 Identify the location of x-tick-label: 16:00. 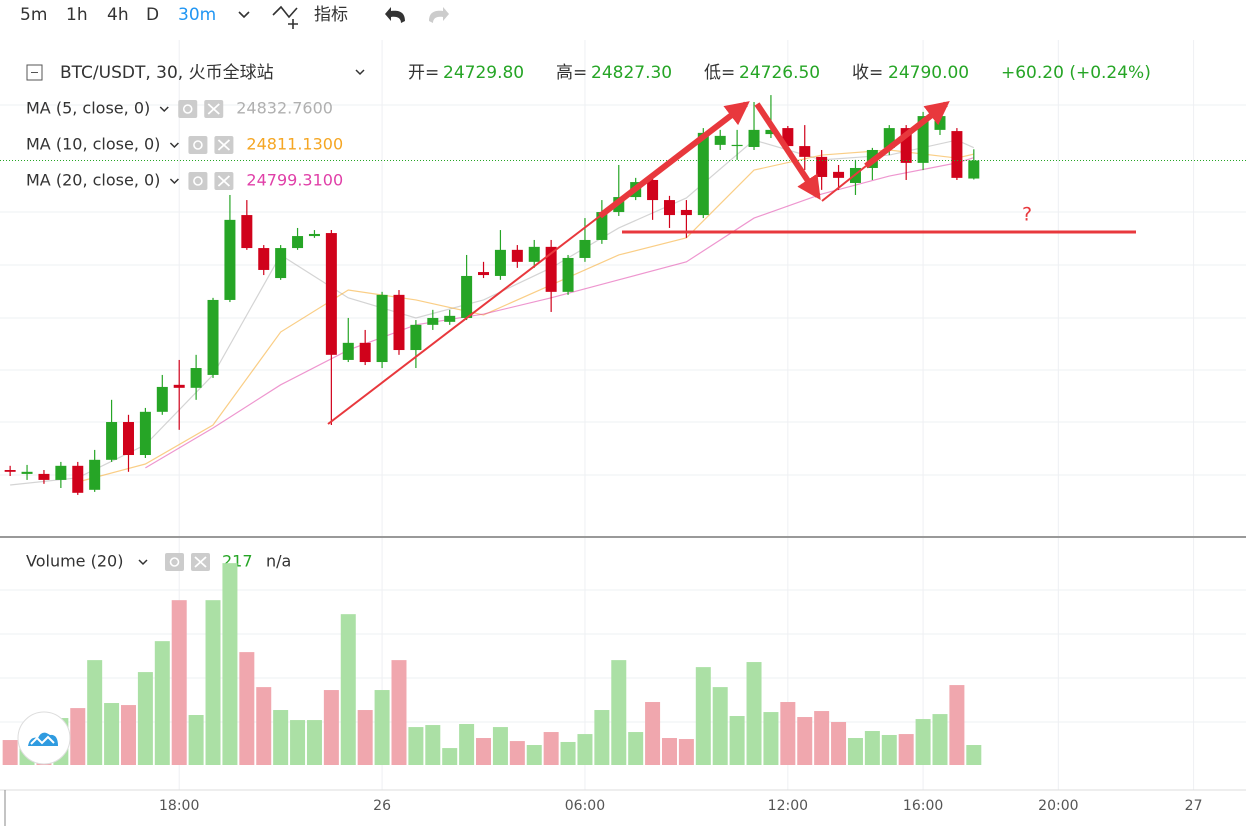
(923, 806).